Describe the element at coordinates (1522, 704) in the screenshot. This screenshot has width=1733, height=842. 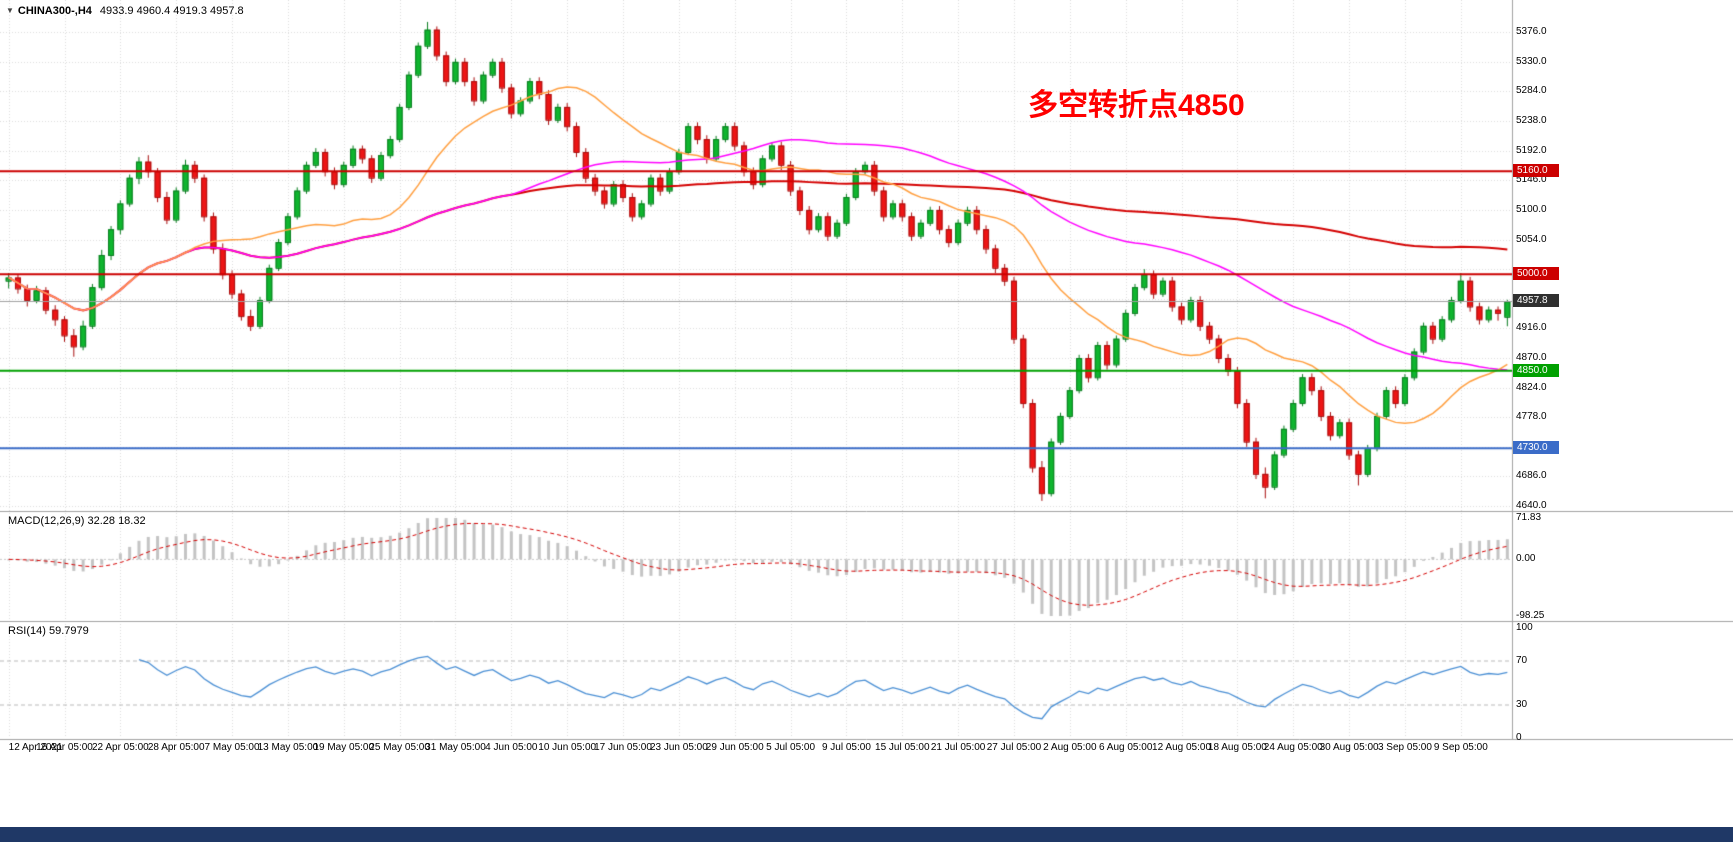
I see `rsi-axis-30-label: 30` at that location.